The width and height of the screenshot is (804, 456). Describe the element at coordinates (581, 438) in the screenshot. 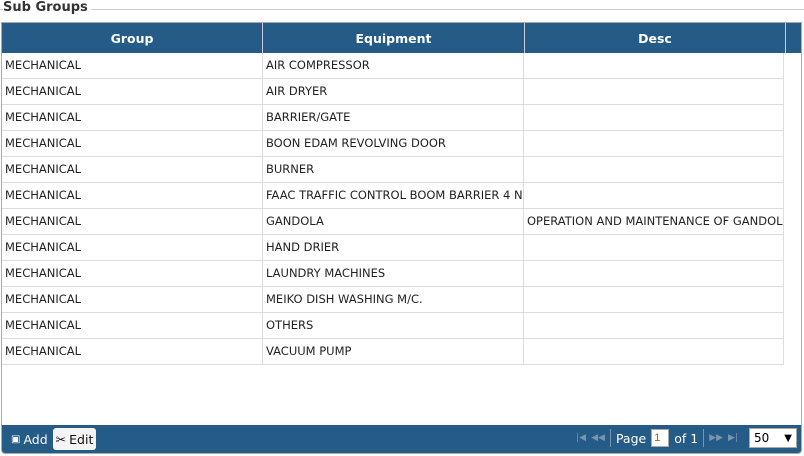

I see `first-page-icon: |◀` at that location.